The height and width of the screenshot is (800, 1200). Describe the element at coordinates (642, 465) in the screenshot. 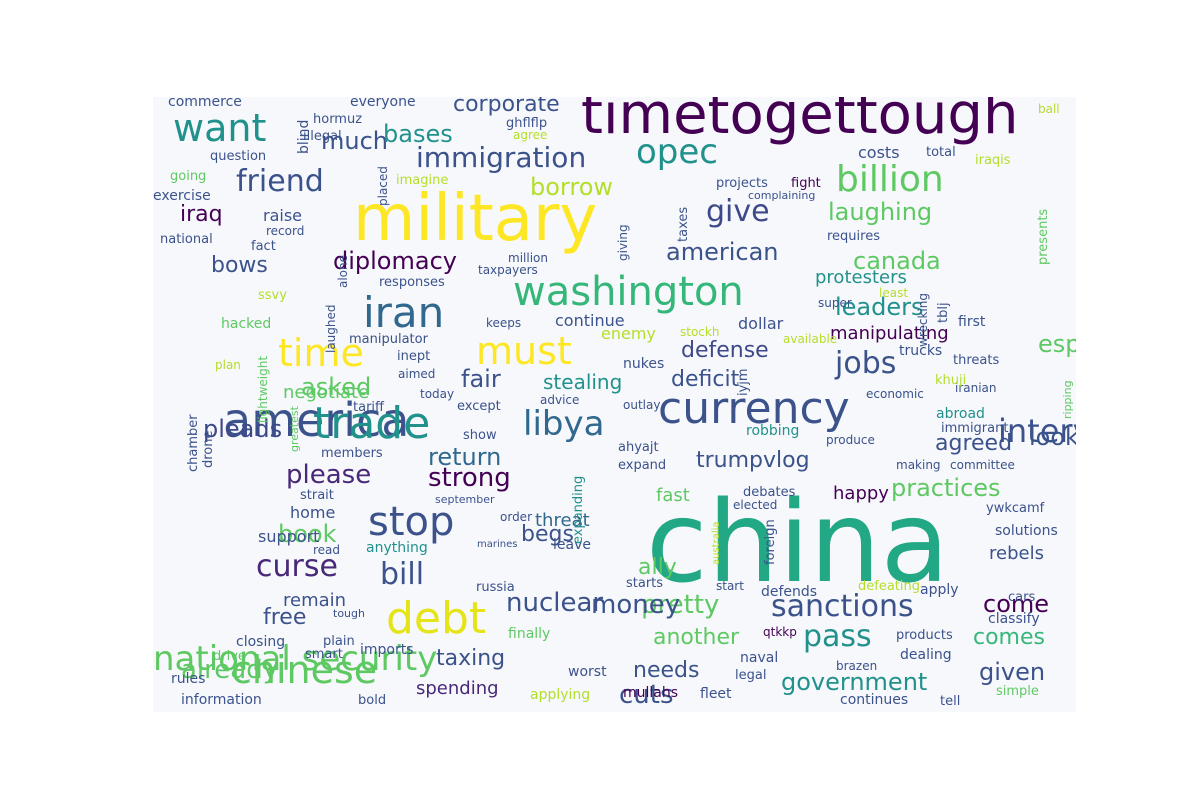

I see `word-expand: expand` at that location.